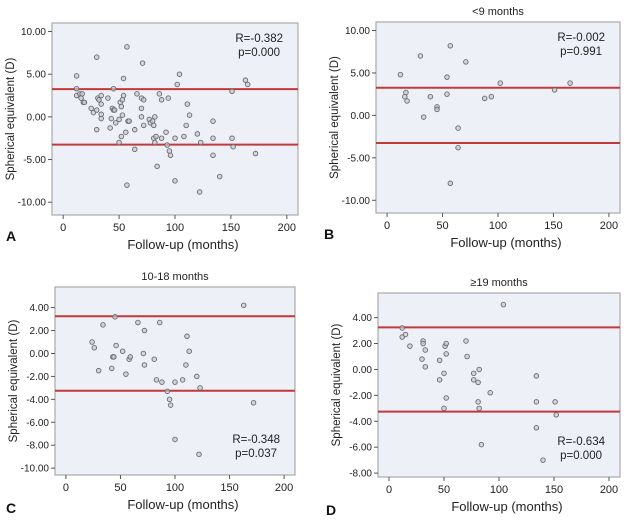 The height and width of the screenshot is (520, 631). I want to click on y-tick-label: -10.00, so click(356, 201).